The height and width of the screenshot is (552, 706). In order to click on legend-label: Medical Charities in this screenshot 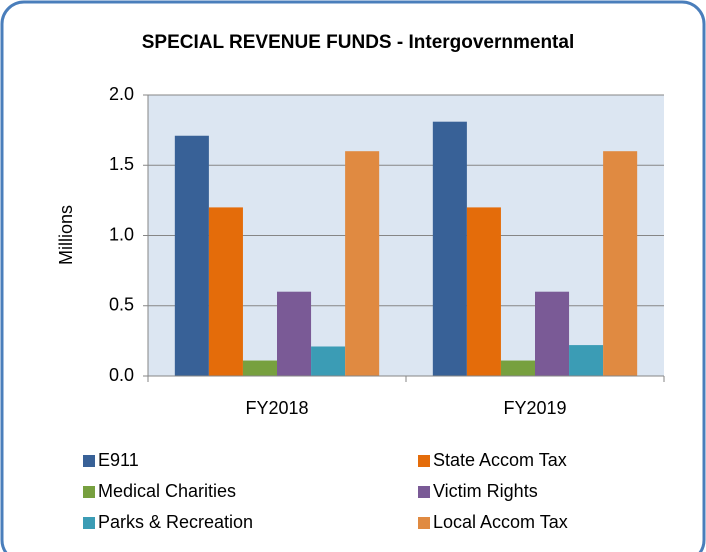, I will do `click(167, 491)`.